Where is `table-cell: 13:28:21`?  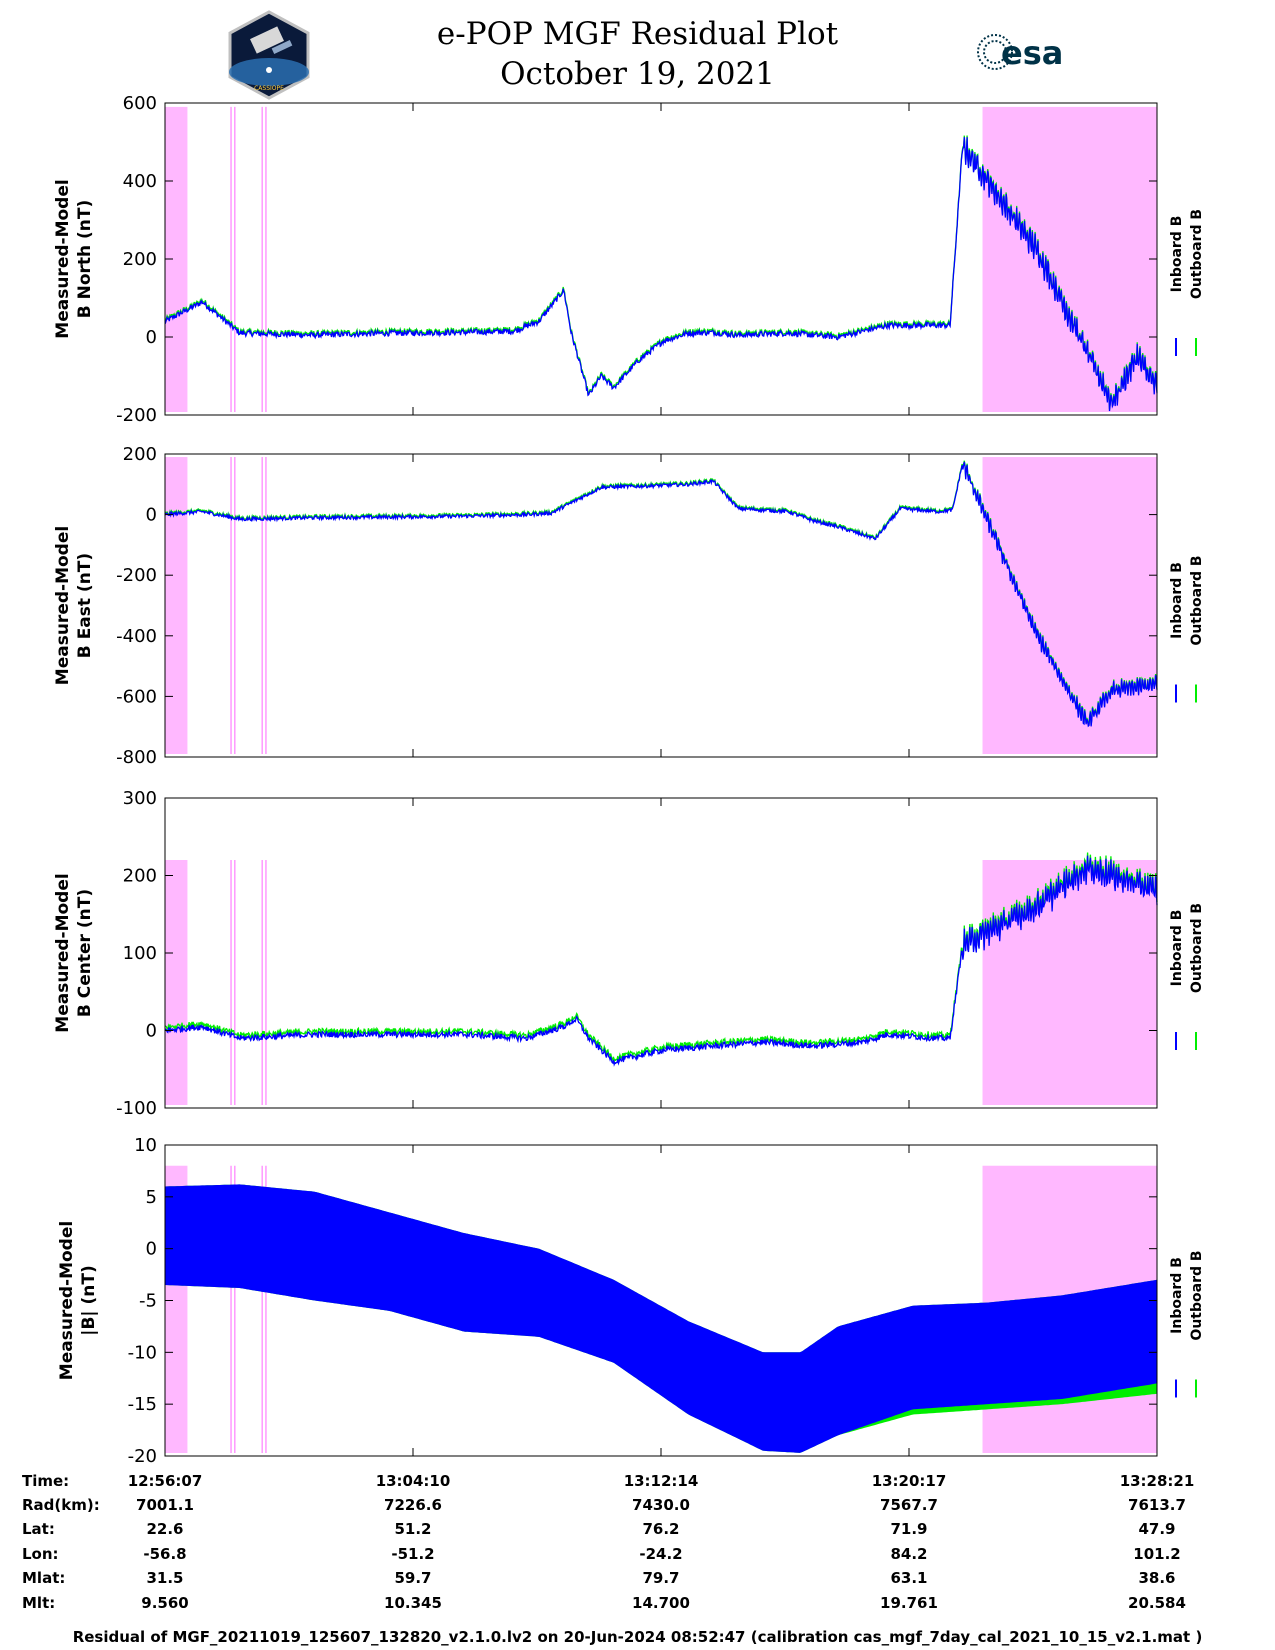 table-cell: 13:28:21 is located at coordinates (1157, 1481).